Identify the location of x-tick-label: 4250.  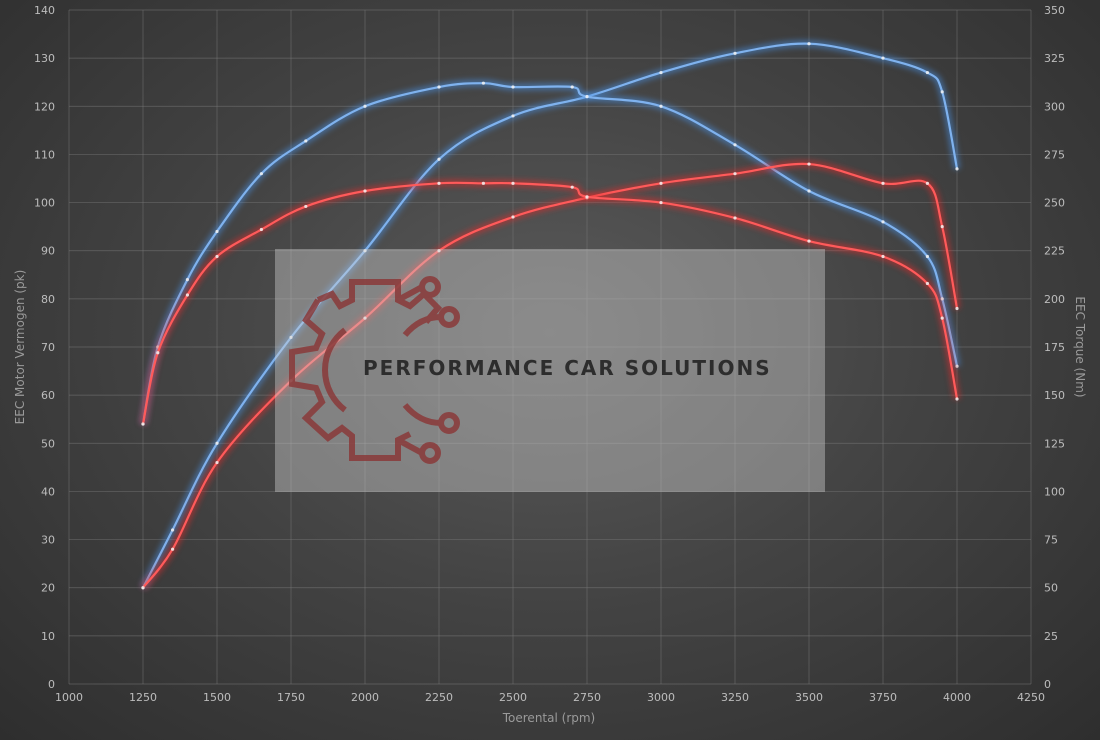
(1031, 697).